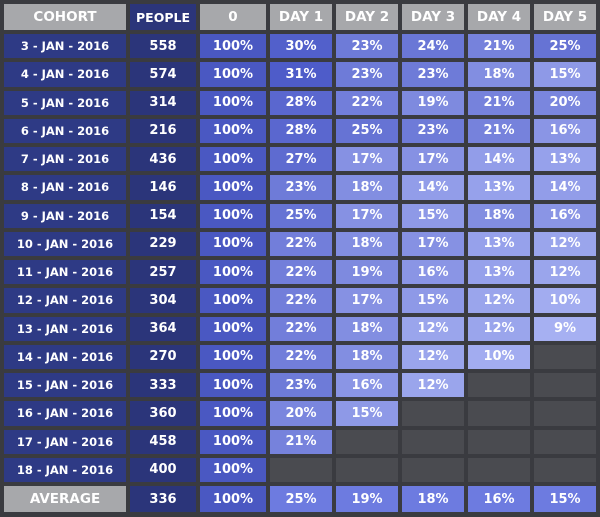 This screenshot has width=600, height=517. Describe the element at coordinates (65, 328) in the screenshot. I see `cohort-date-cell: 13 - JAN - 2016` at that location.